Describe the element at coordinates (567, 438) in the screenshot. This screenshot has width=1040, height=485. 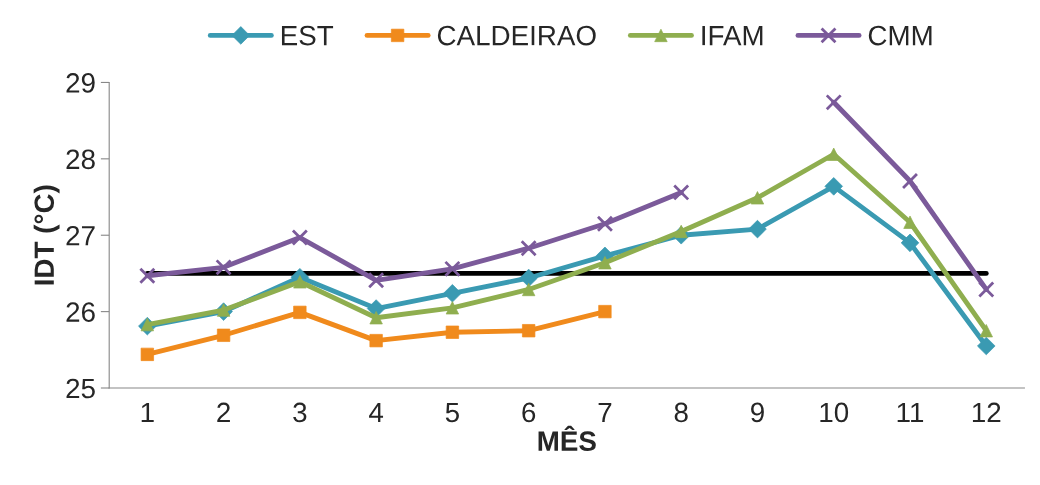
I see `x-axis-title: MÊS` at that location.